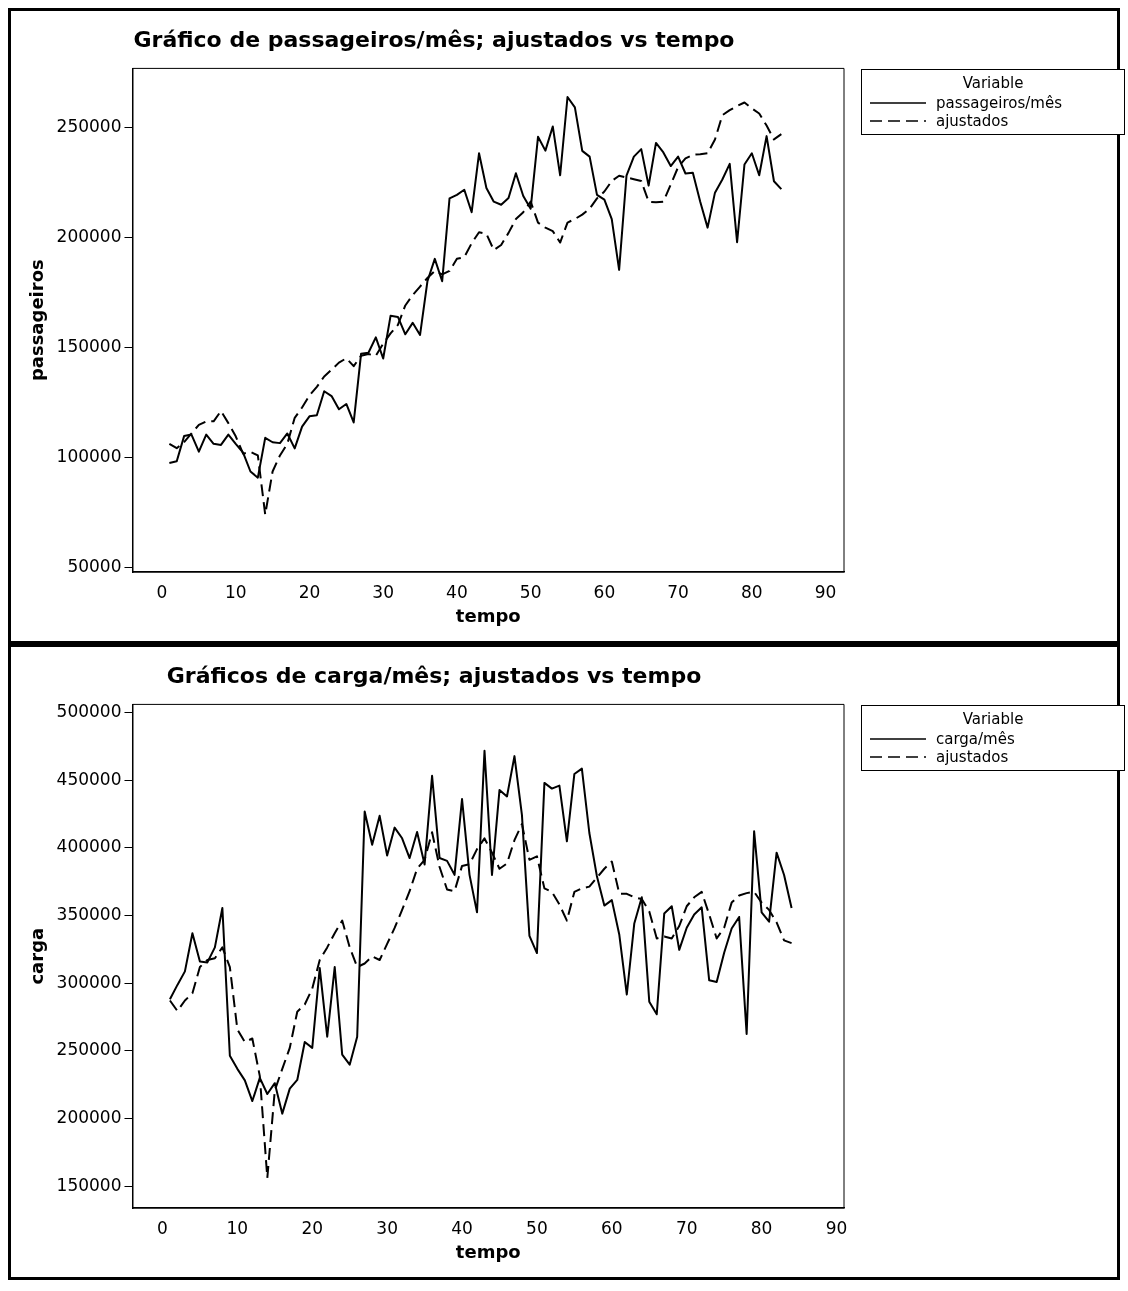 This screenshot has height=1291, width=1128. I want to click on y-tick-label: 50000, so click(94, 566).